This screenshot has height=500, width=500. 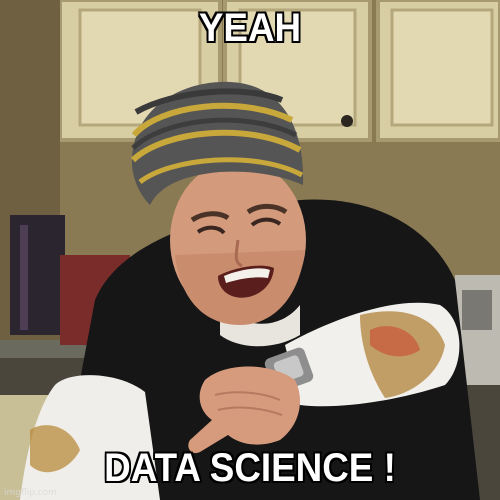 What do you see at coordinates (37, 275) in the screenshot?
I see `books` at bounding box center [37, 275].